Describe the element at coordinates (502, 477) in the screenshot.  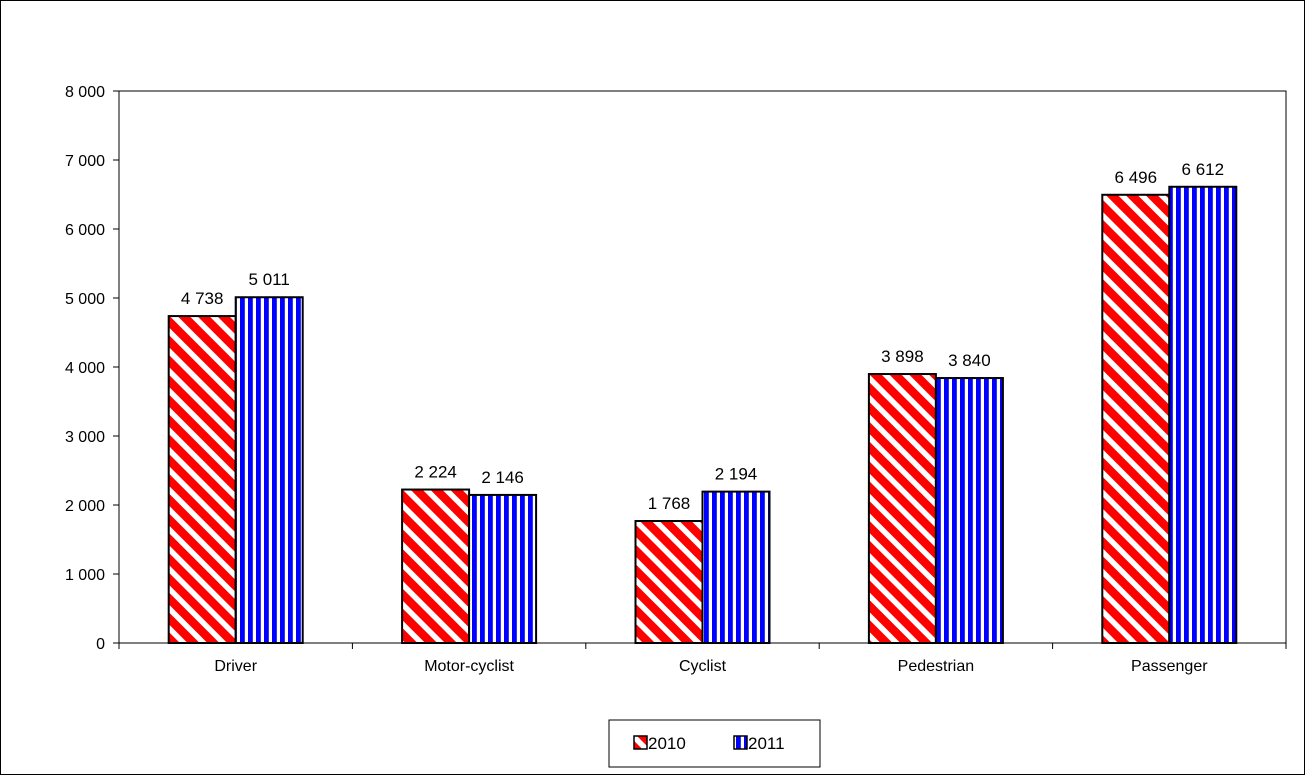
I see `data-label: 2 146` at that location.